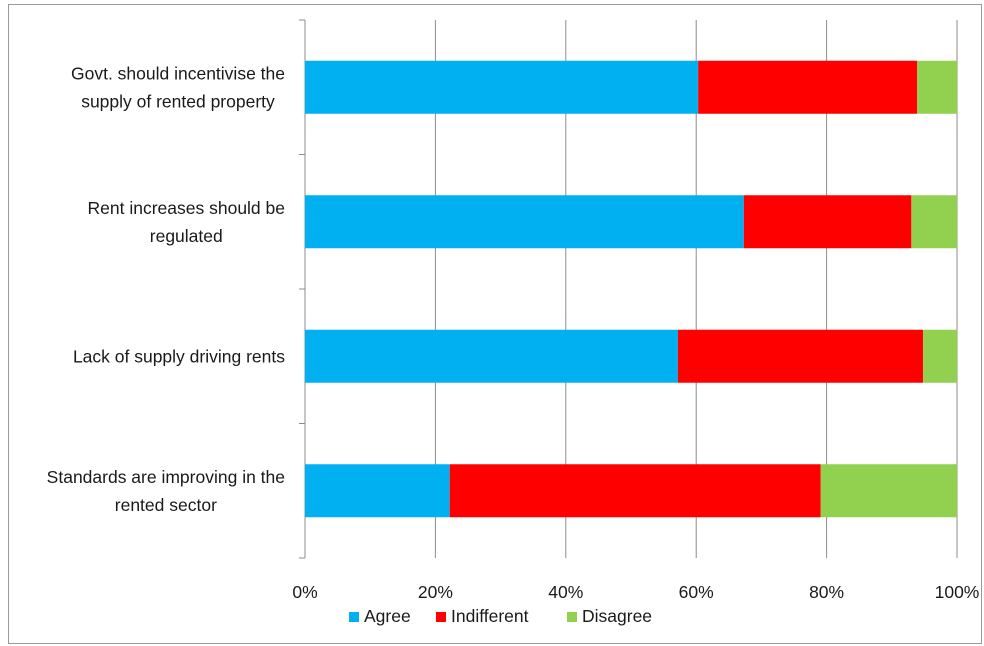 The width and height of the screenshot is (984, 646). I want to click on legend-label: Indifferent, so click(490, 616).